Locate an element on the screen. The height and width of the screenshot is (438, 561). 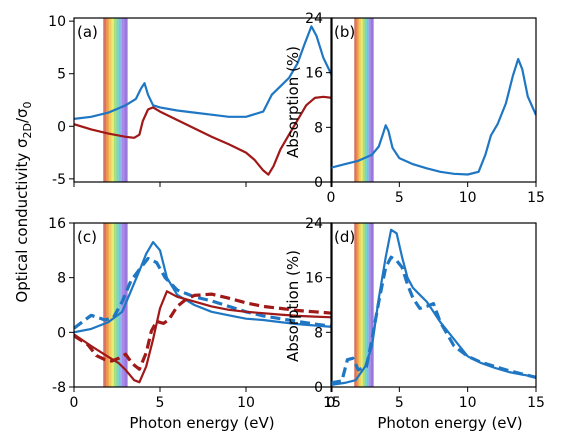
panel-label-b: (b) is located at coordinates (344, 32).